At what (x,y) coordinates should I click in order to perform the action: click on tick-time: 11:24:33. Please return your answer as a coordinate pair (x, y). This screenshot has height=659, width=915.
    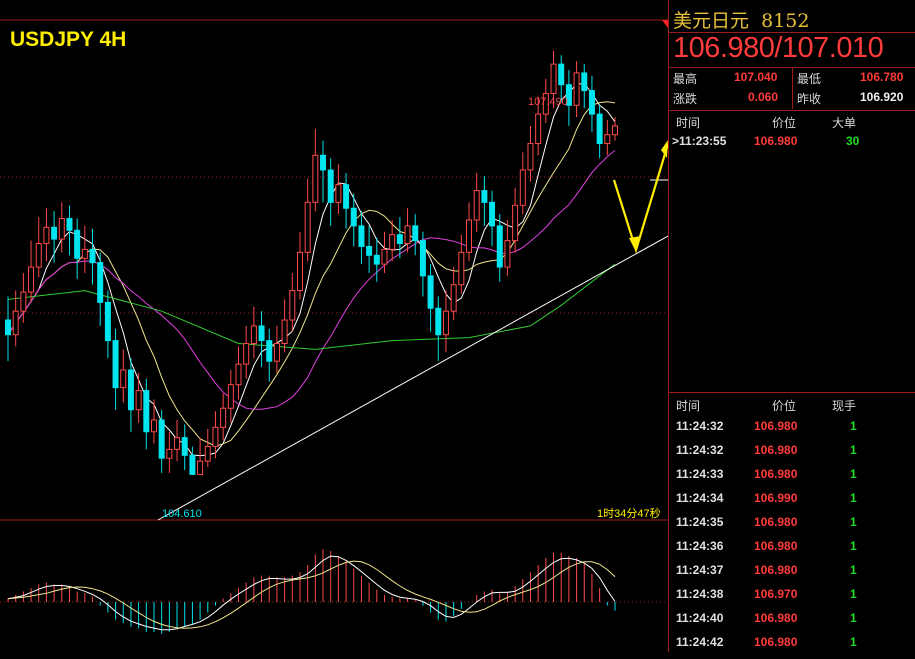
    Looking at the image, I should click on (700, 474).